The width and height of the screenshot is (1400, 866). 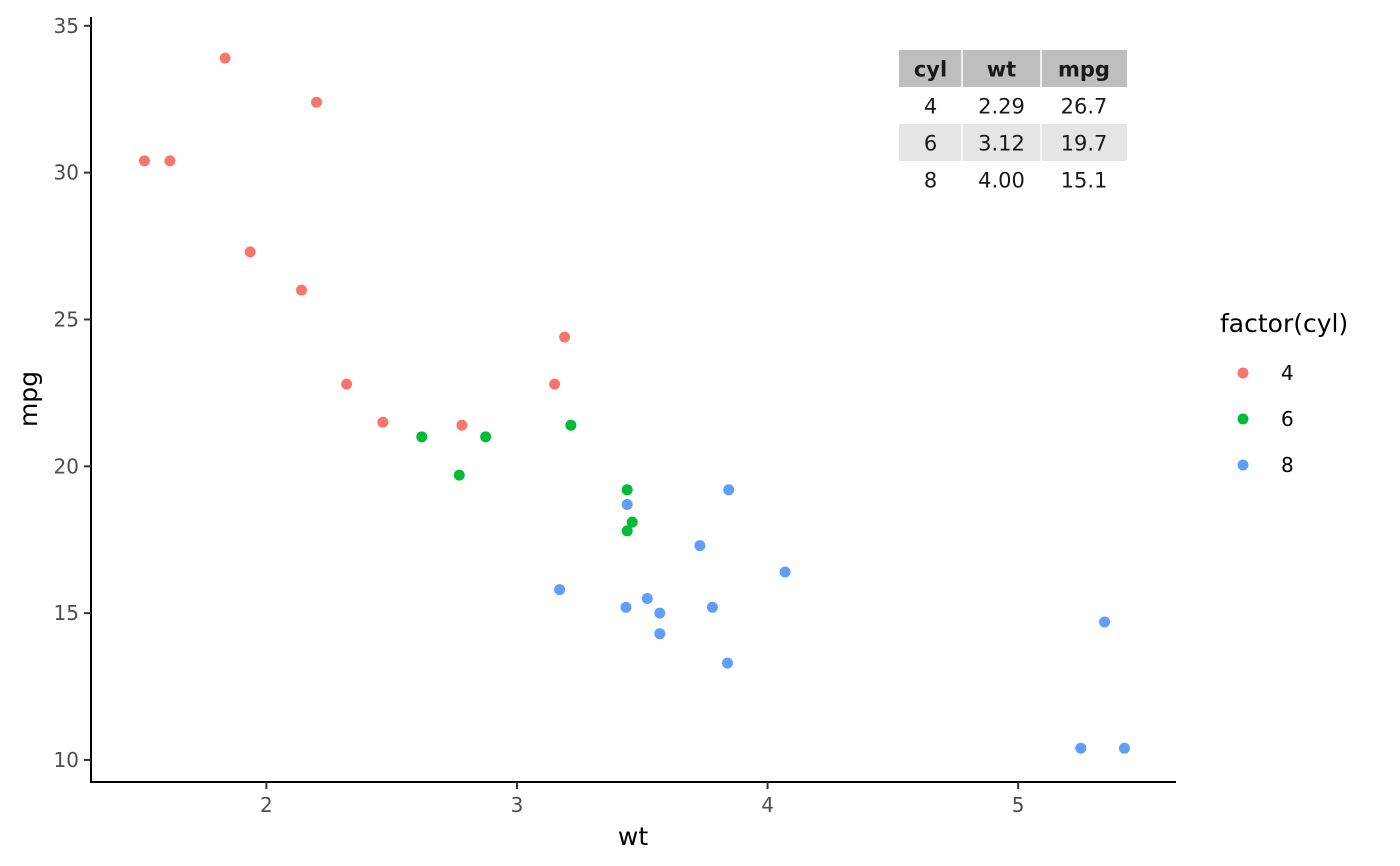 I want to click on y-tick-label: 20, so click(x=66, y=466).